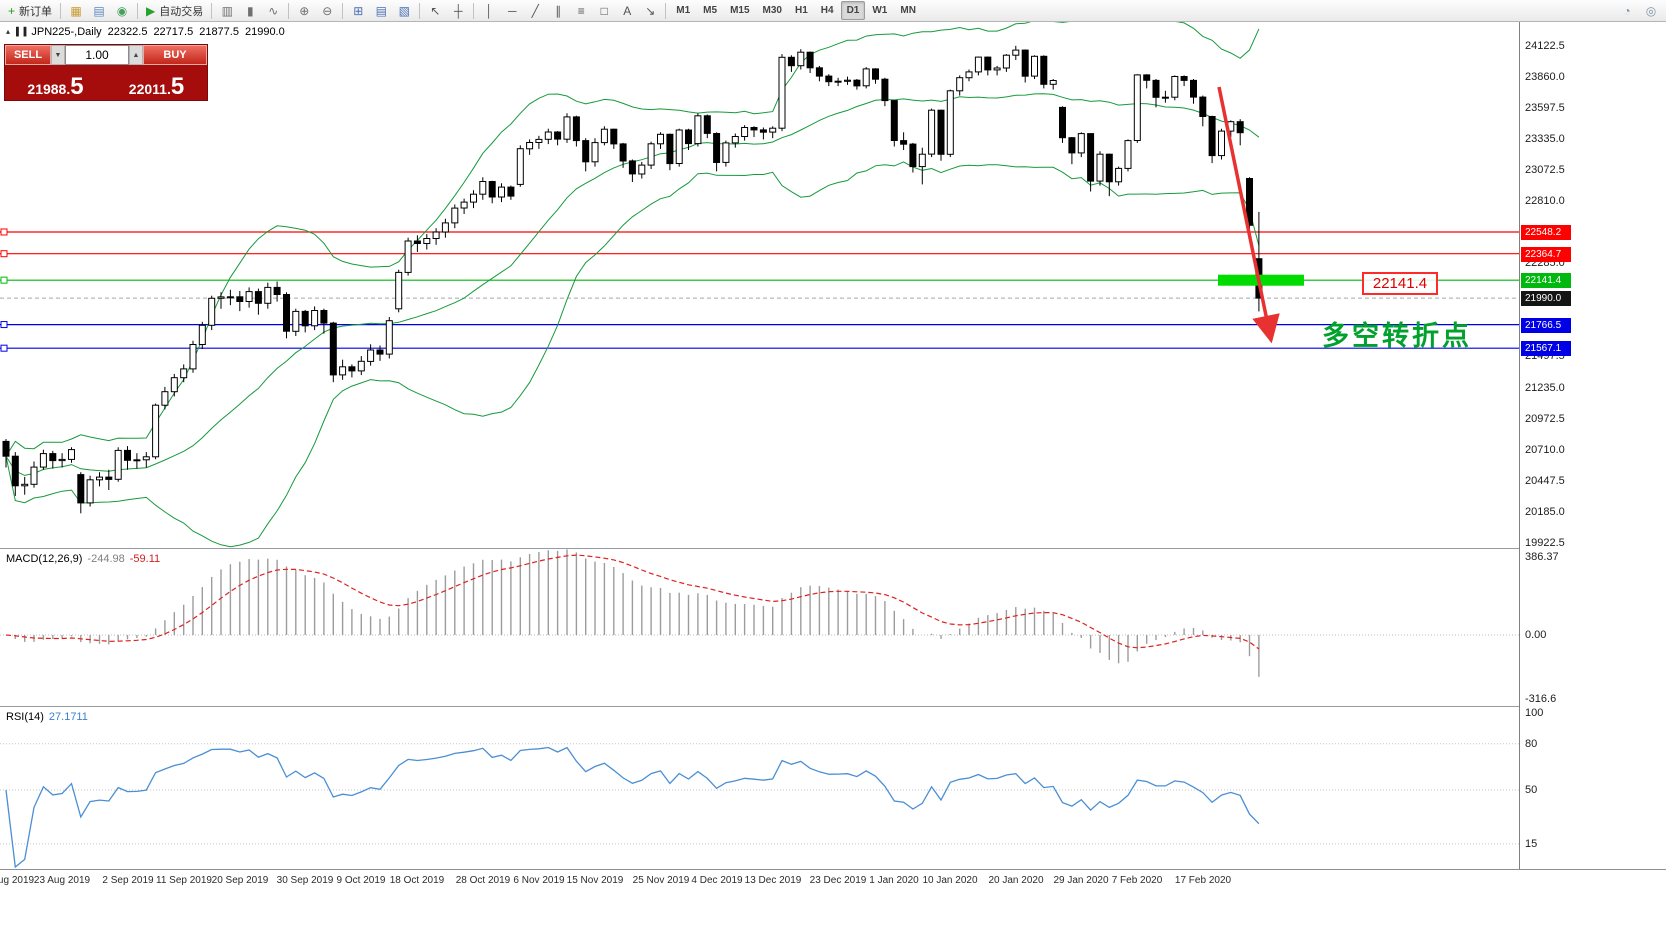 This screenshot has height=943, width=1666. I want to click on new-order-button: + 新订单, so click(30, 11).